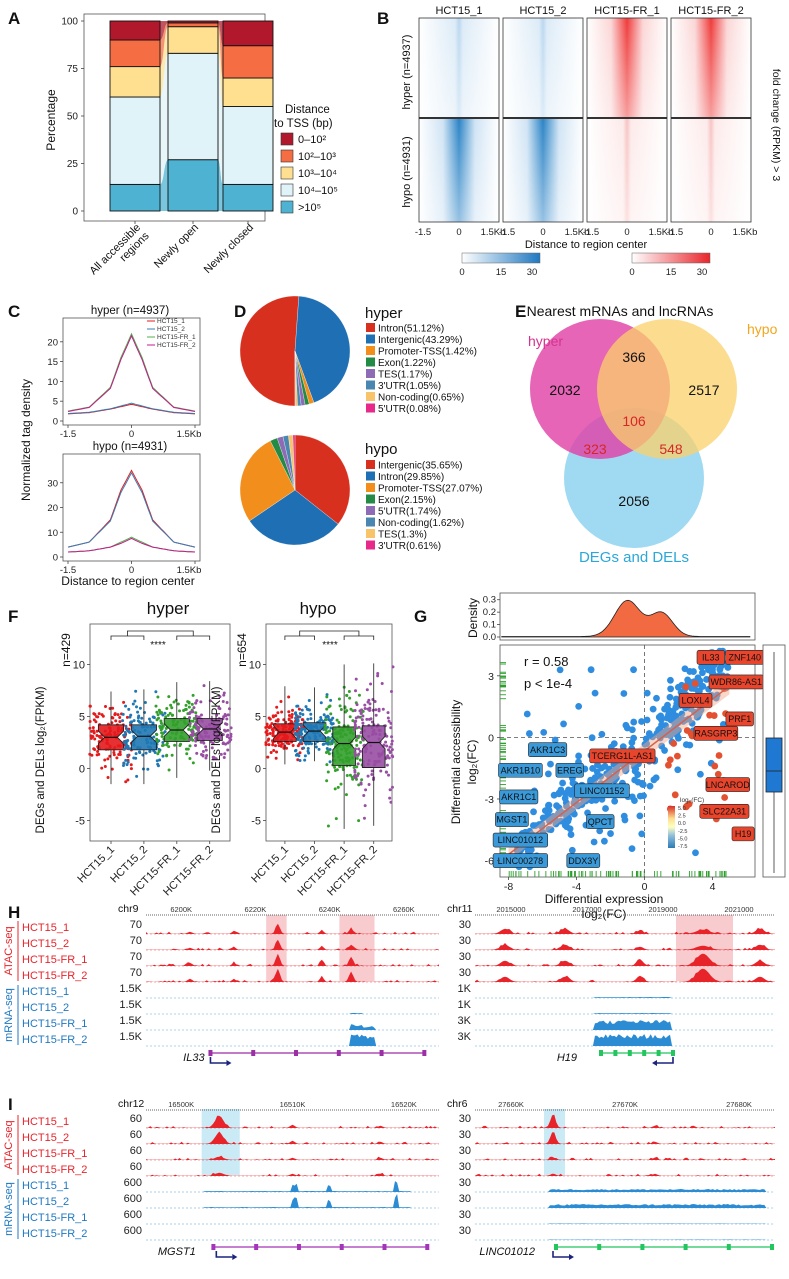  Describe the element at coordinates (687, 730) in the screenshot. I see `panel-g-point-highlight` at that location.